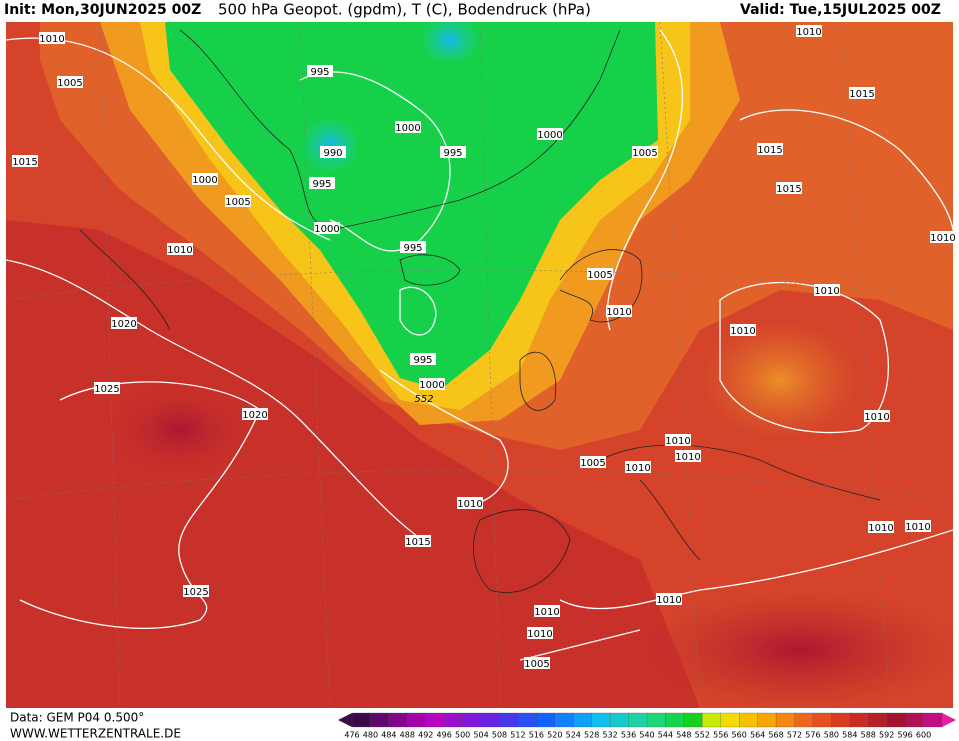  I want to click on cold-core, so click(450, 43).